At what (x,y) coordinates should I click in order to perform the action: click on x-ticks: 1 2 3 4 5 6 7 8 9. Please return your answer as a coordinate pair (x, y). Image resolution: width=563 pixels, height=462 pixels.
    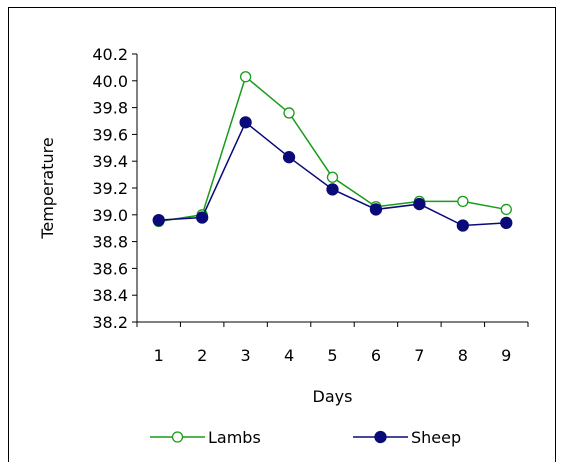
    Looking at the image, I should click on (332, 343).